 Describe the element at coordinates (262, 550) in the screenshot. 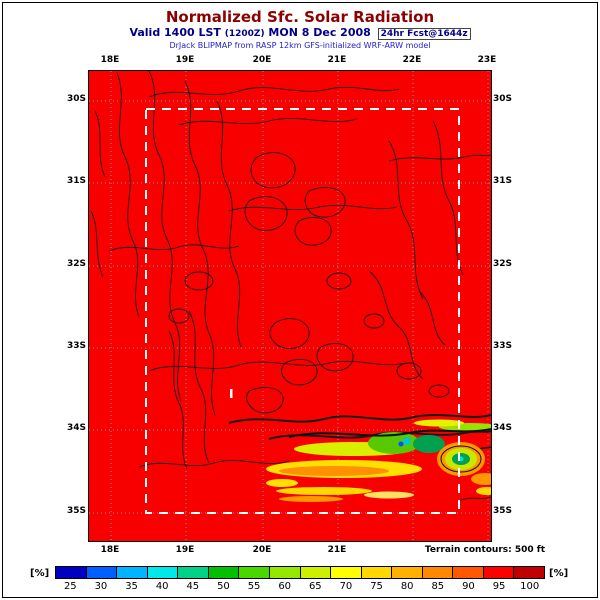

I see `lon-label-bottom: 20E` at that location.